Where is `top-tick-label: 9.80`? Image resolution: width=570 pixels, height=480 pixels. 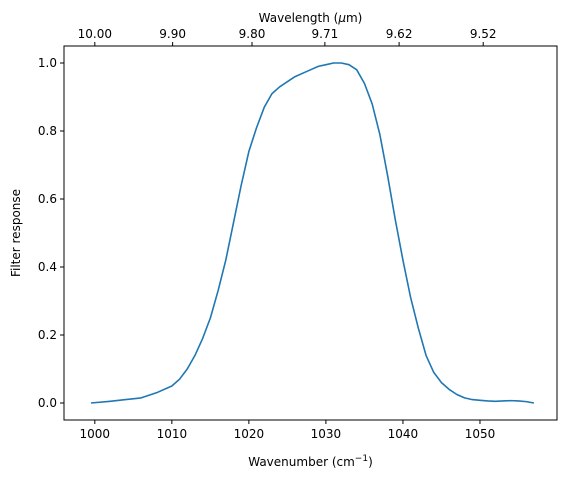 top-tick-label: 9.80 is located at coordinates (252, 34).